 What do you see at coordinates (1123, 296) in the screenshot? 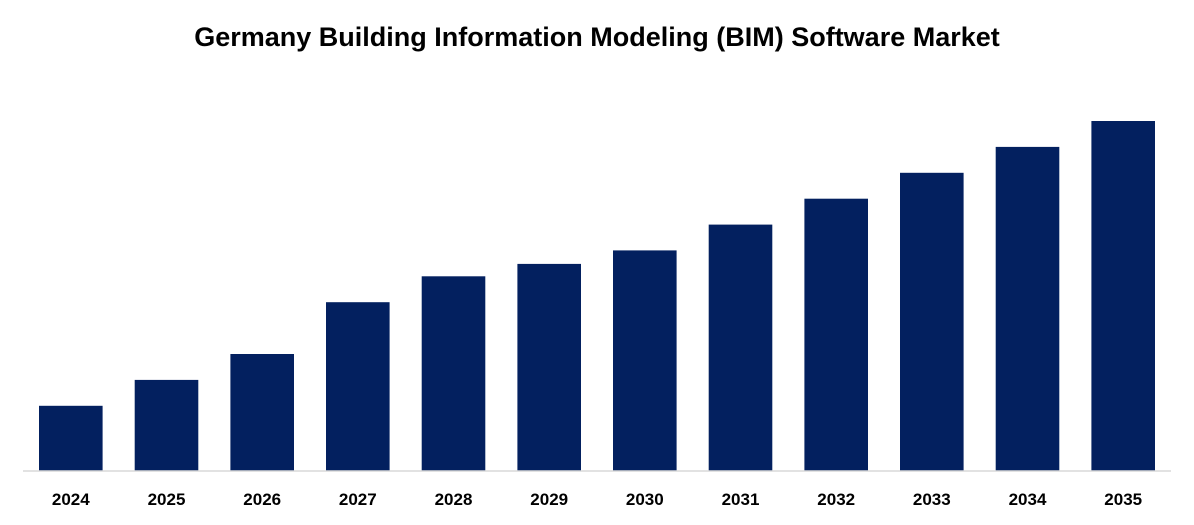
I see `bar-2035` at bounding box center [1123, 296].